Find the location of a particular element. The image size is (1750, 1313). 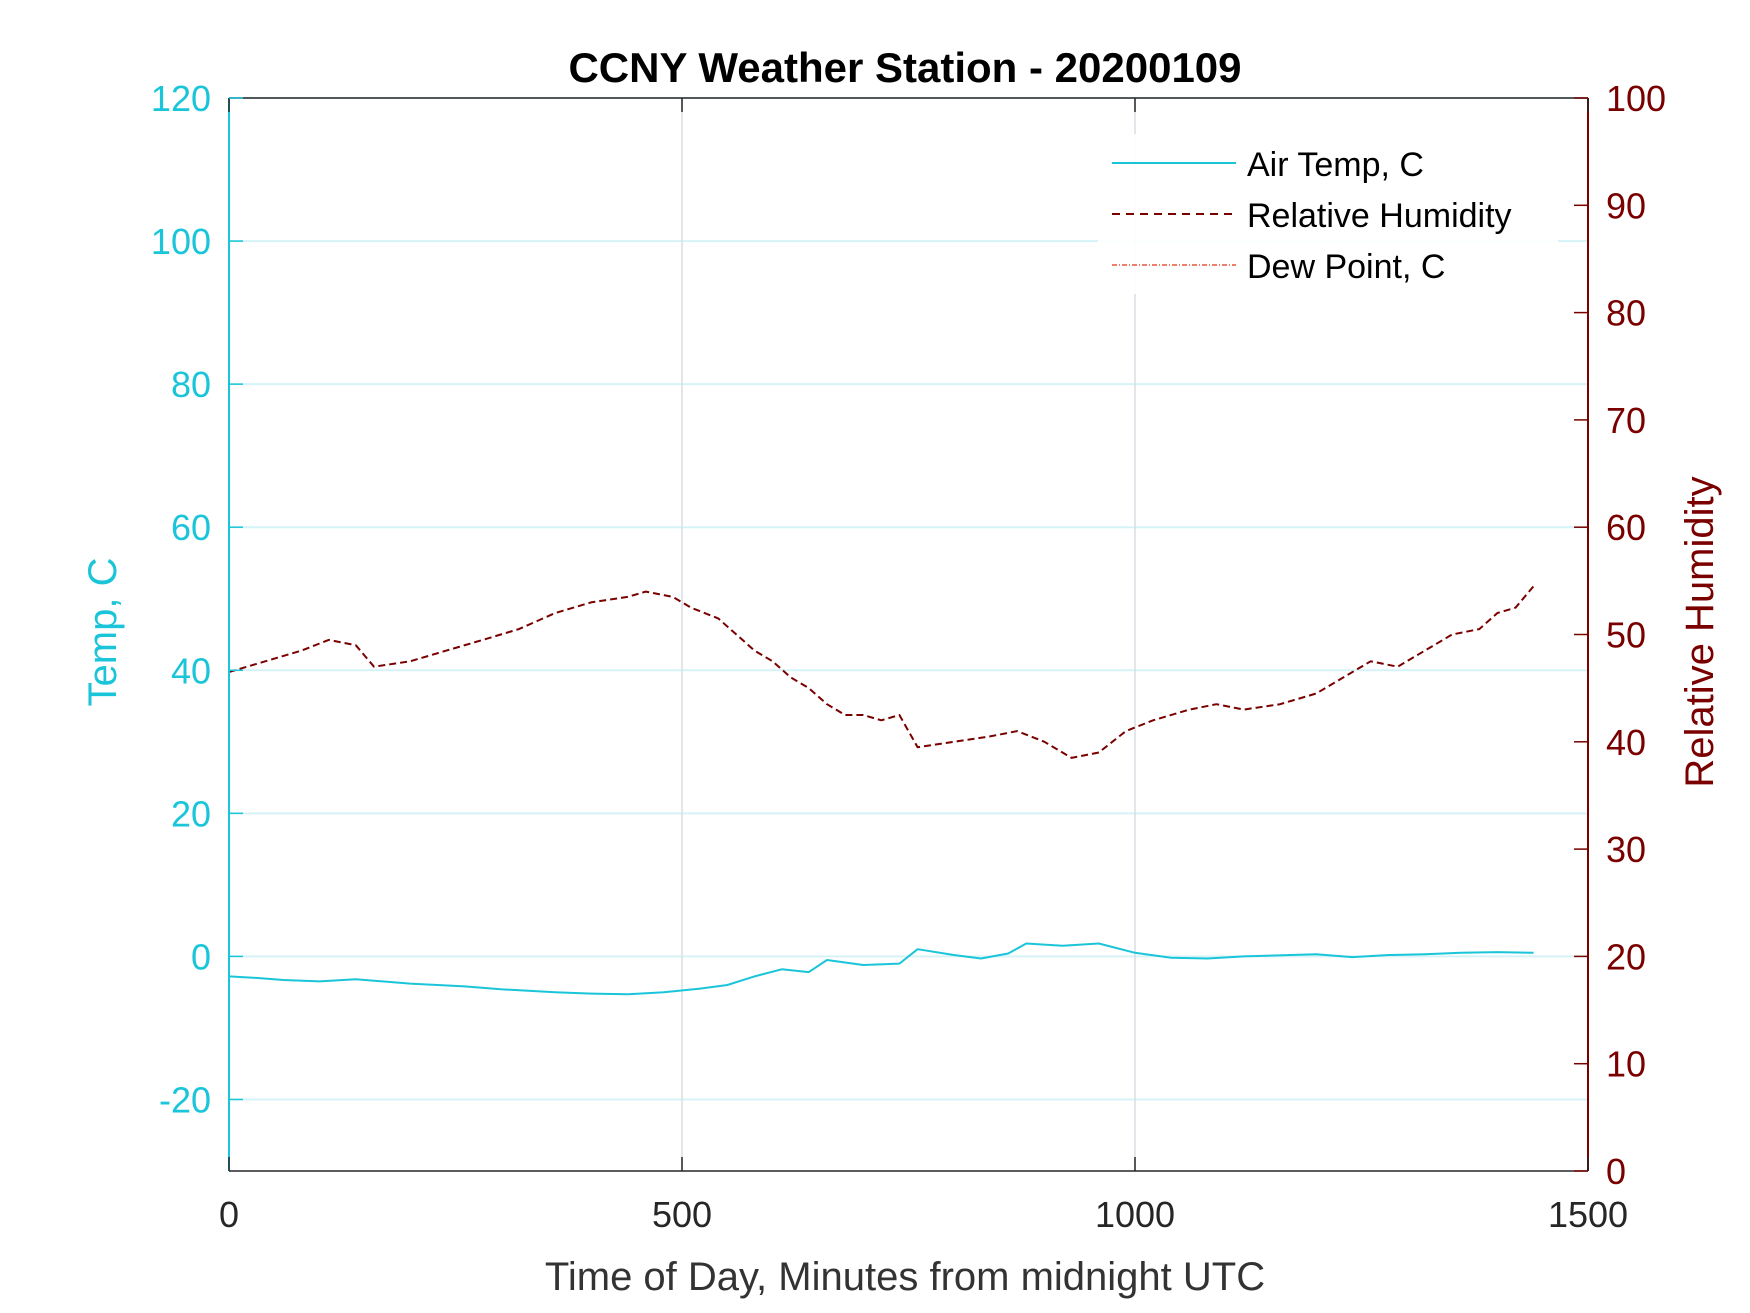

legend-label-air-temp: Air Temp, C is located at coordinates (1335, 165).